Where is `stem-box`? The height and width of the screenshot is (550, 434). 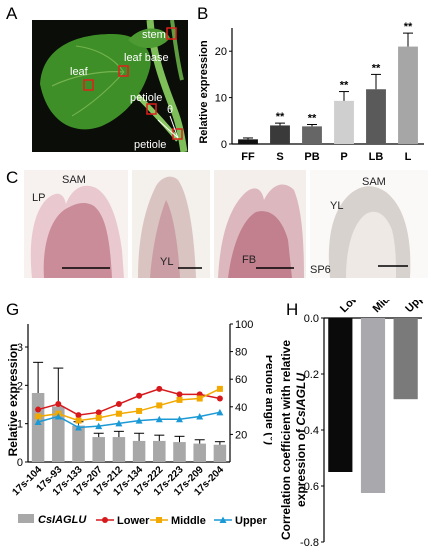
stem-box is located at coordinates (171, 33).